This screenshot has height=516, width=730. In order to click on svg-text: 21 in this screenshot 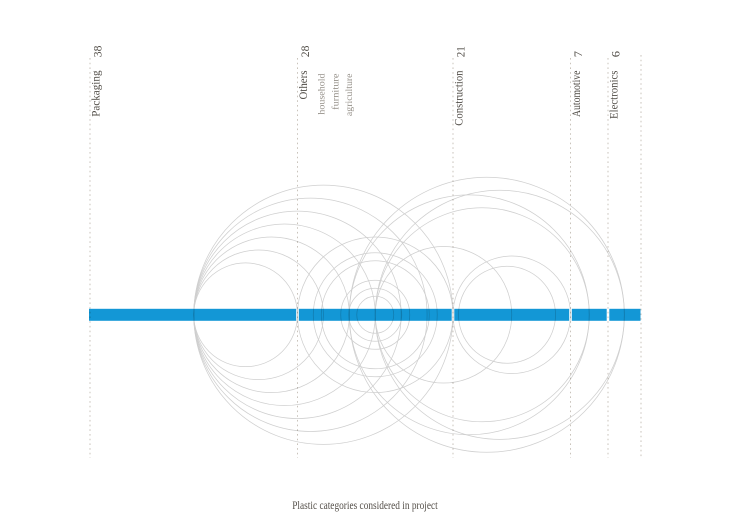, I will do `click(462, 51)`.